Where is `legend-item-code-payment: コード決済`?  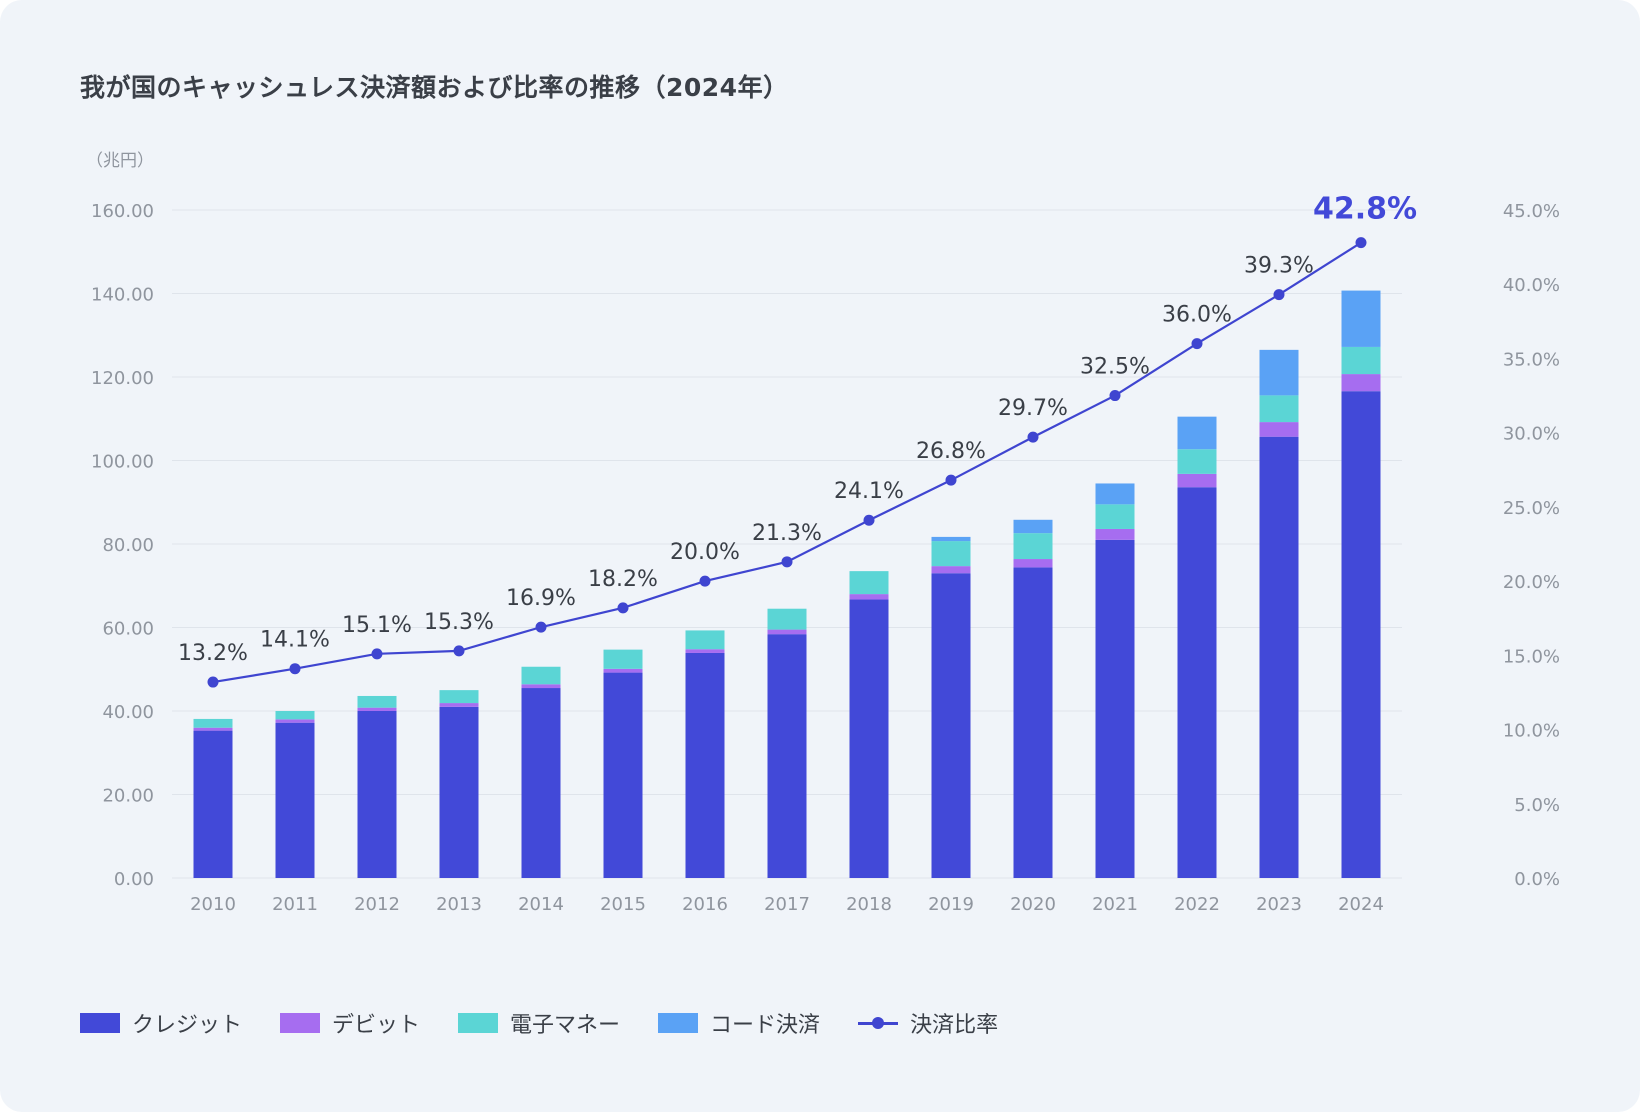
legend-item-code-payment: コード決済 is located at coordinates (739, 1023).